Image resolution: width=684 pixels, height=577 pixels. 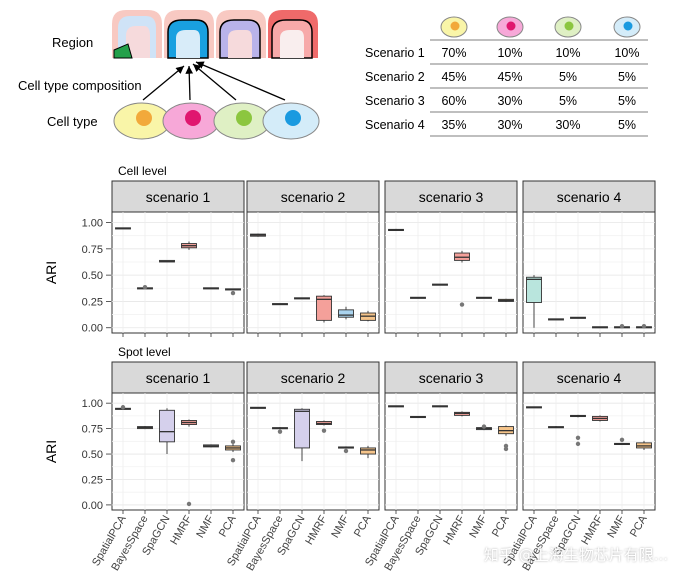 I want to click on y-tick-label: 0.50, so click(x=92, y=455).